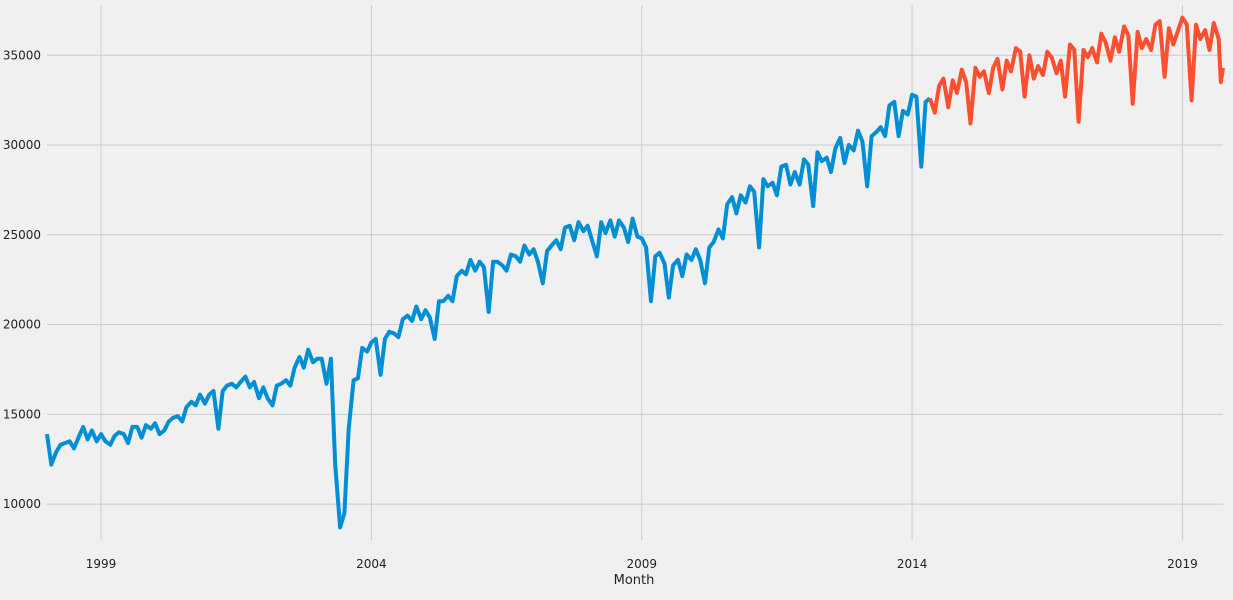  Describe the element at coordinates (101, 564) in the screenshot. I see `x-tick-label: 1999` at that location.